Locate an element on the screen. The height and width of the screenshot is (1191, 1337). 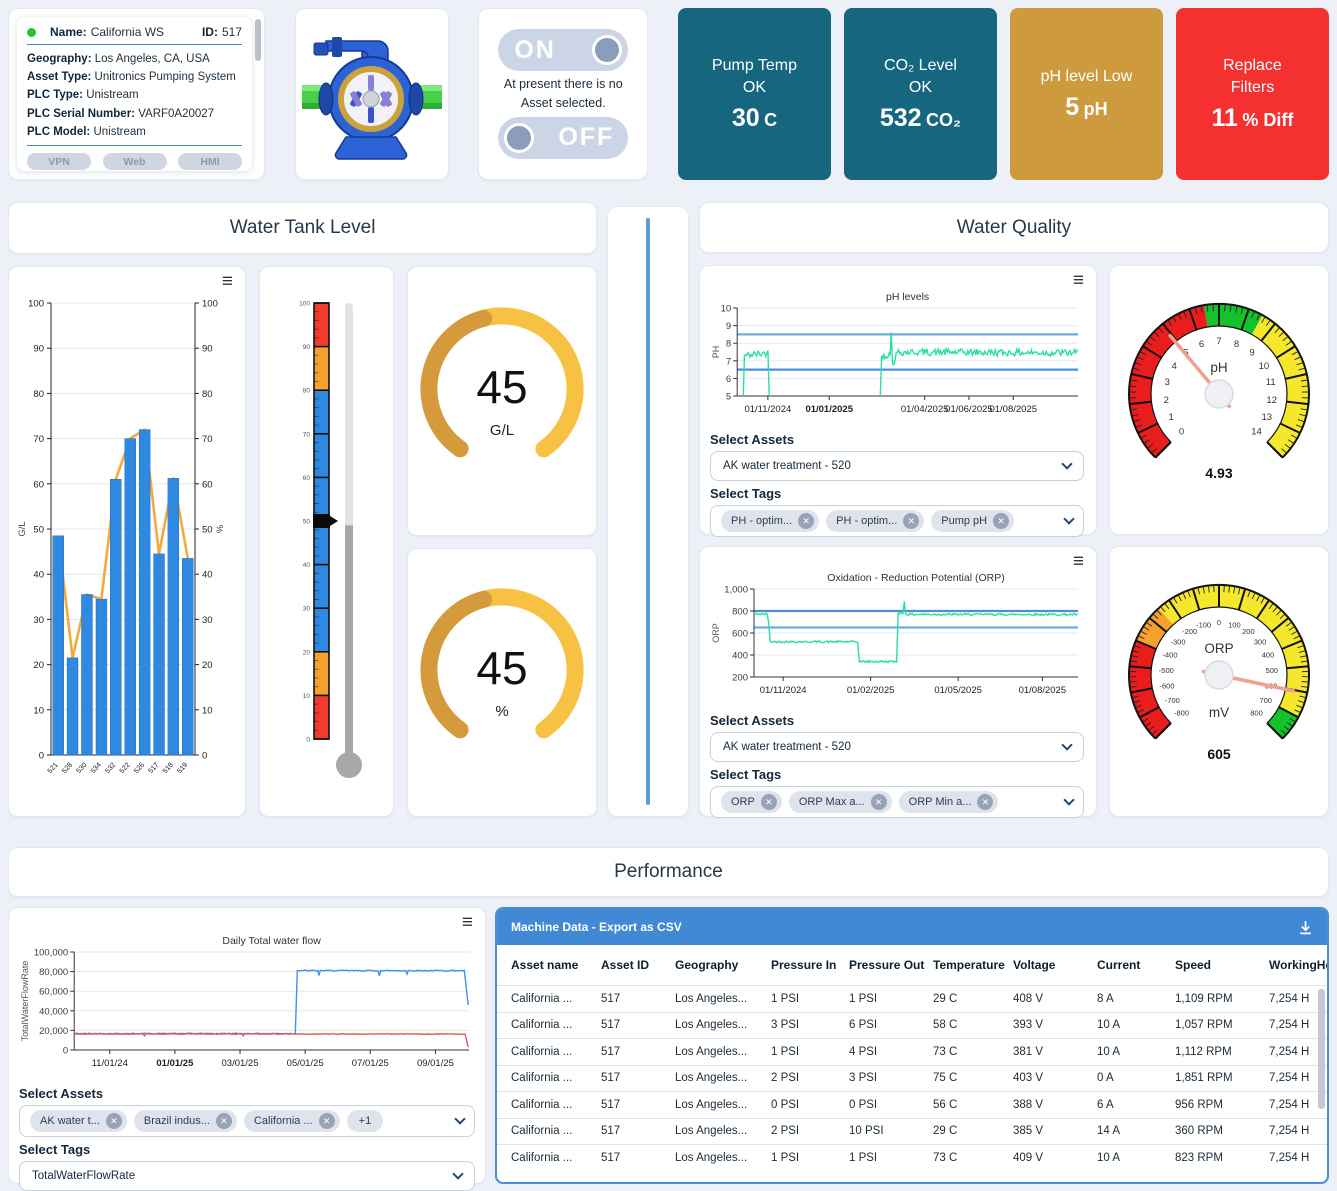
select-assets-label: Select Assets is located at coordinates (897, 720).